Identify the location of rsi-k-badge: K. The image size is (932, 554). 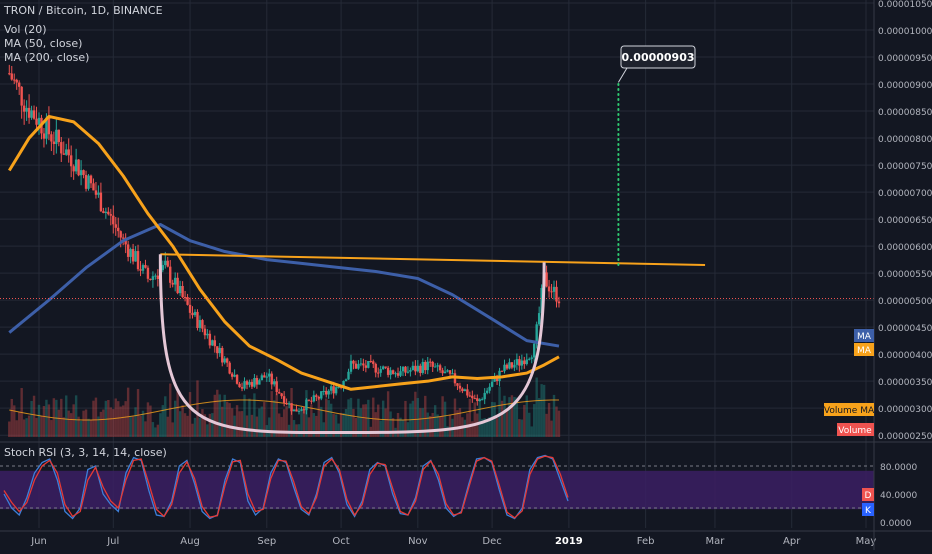
(868, 509).